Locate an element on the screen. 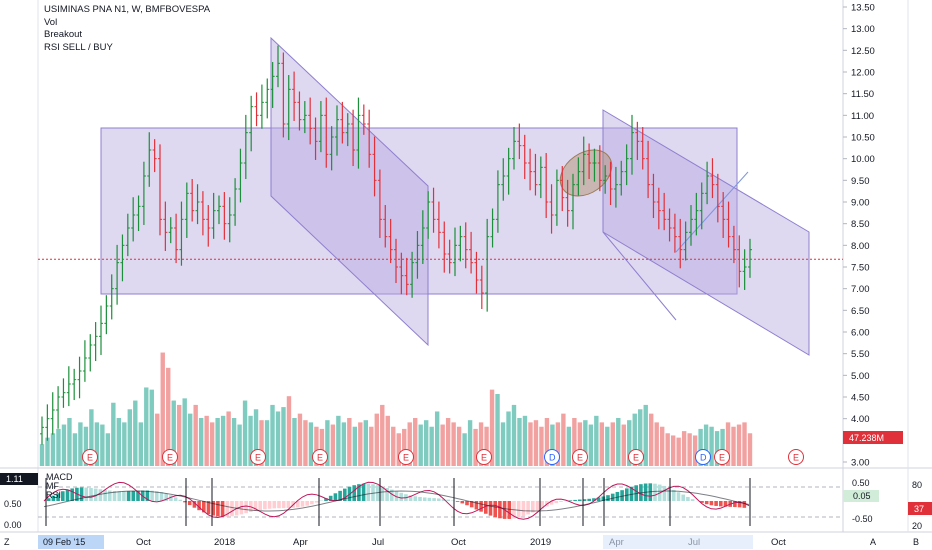 The width and height of the screenshot is (932, 550). ind-right-tick-2: -0.50 is located at coordinates (862, 519).